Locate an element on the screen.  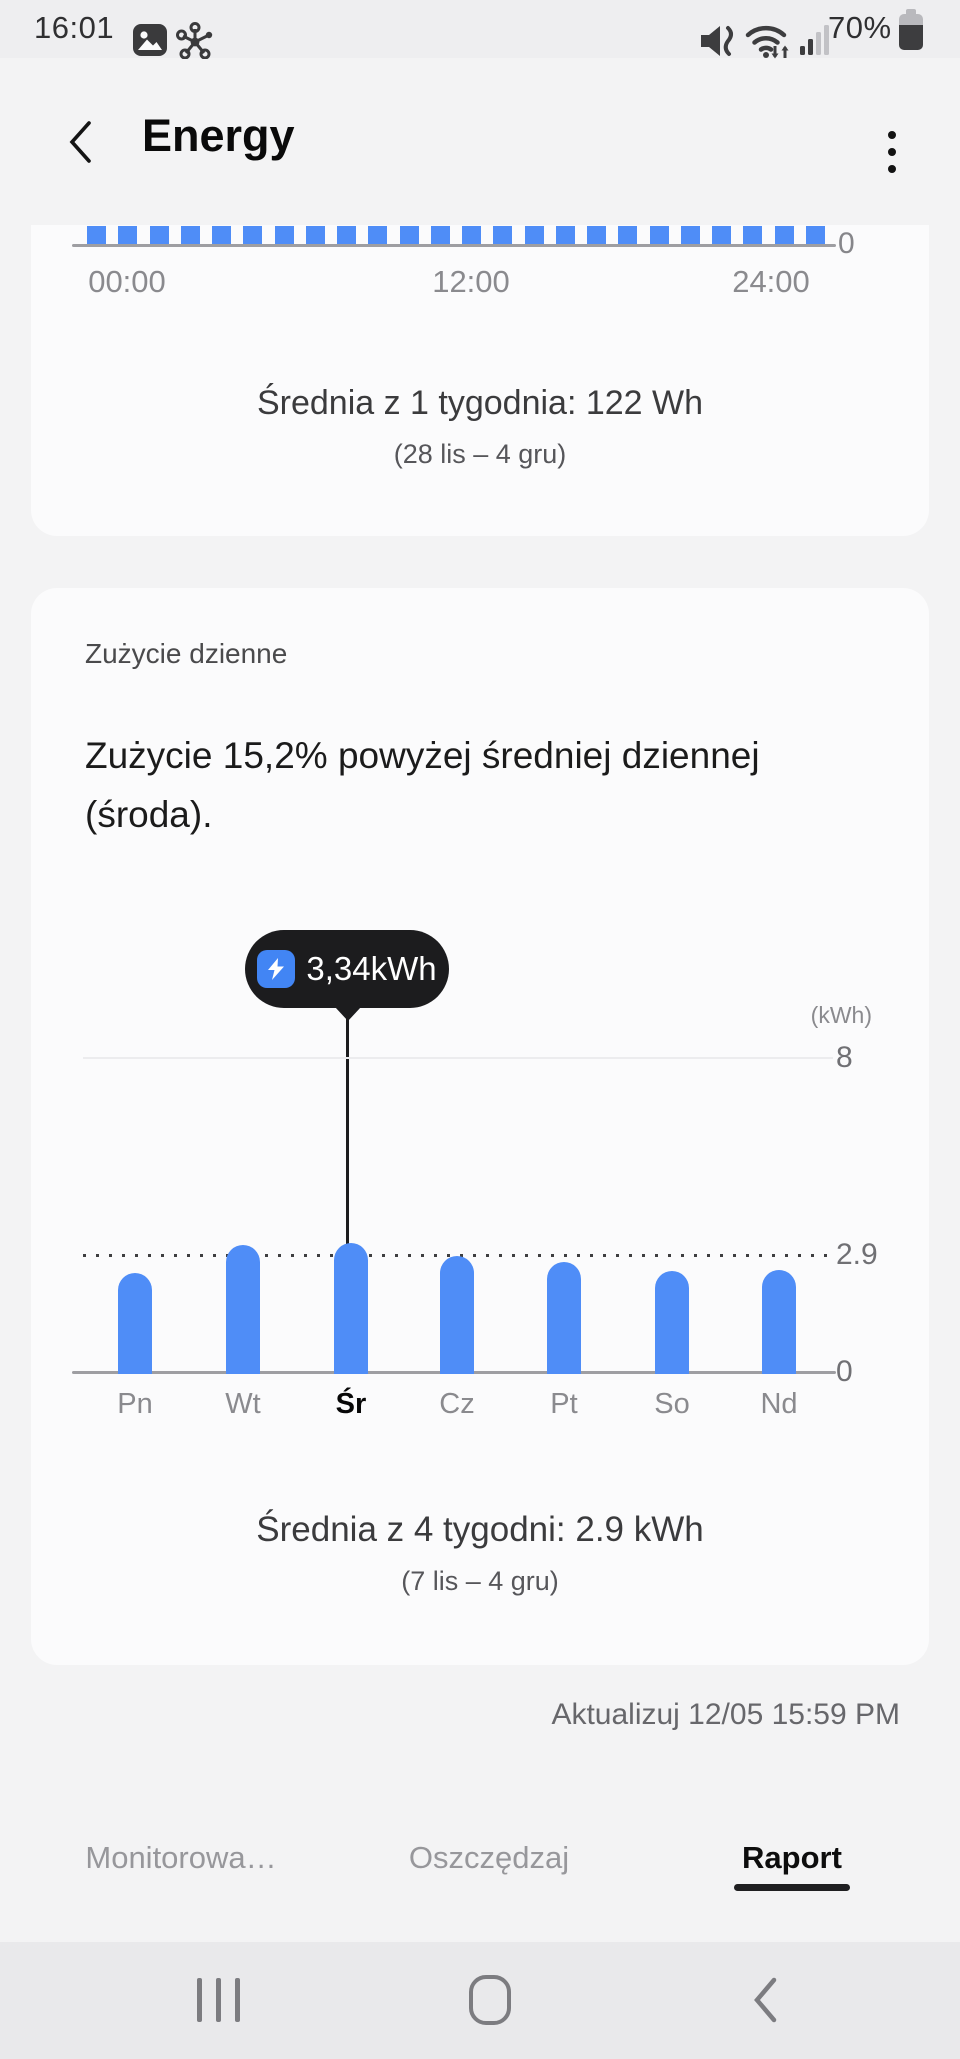
monthly-average-text: Średnia z 4 tygodni: 2.9 kWh is located at coordinates (480, 1529).